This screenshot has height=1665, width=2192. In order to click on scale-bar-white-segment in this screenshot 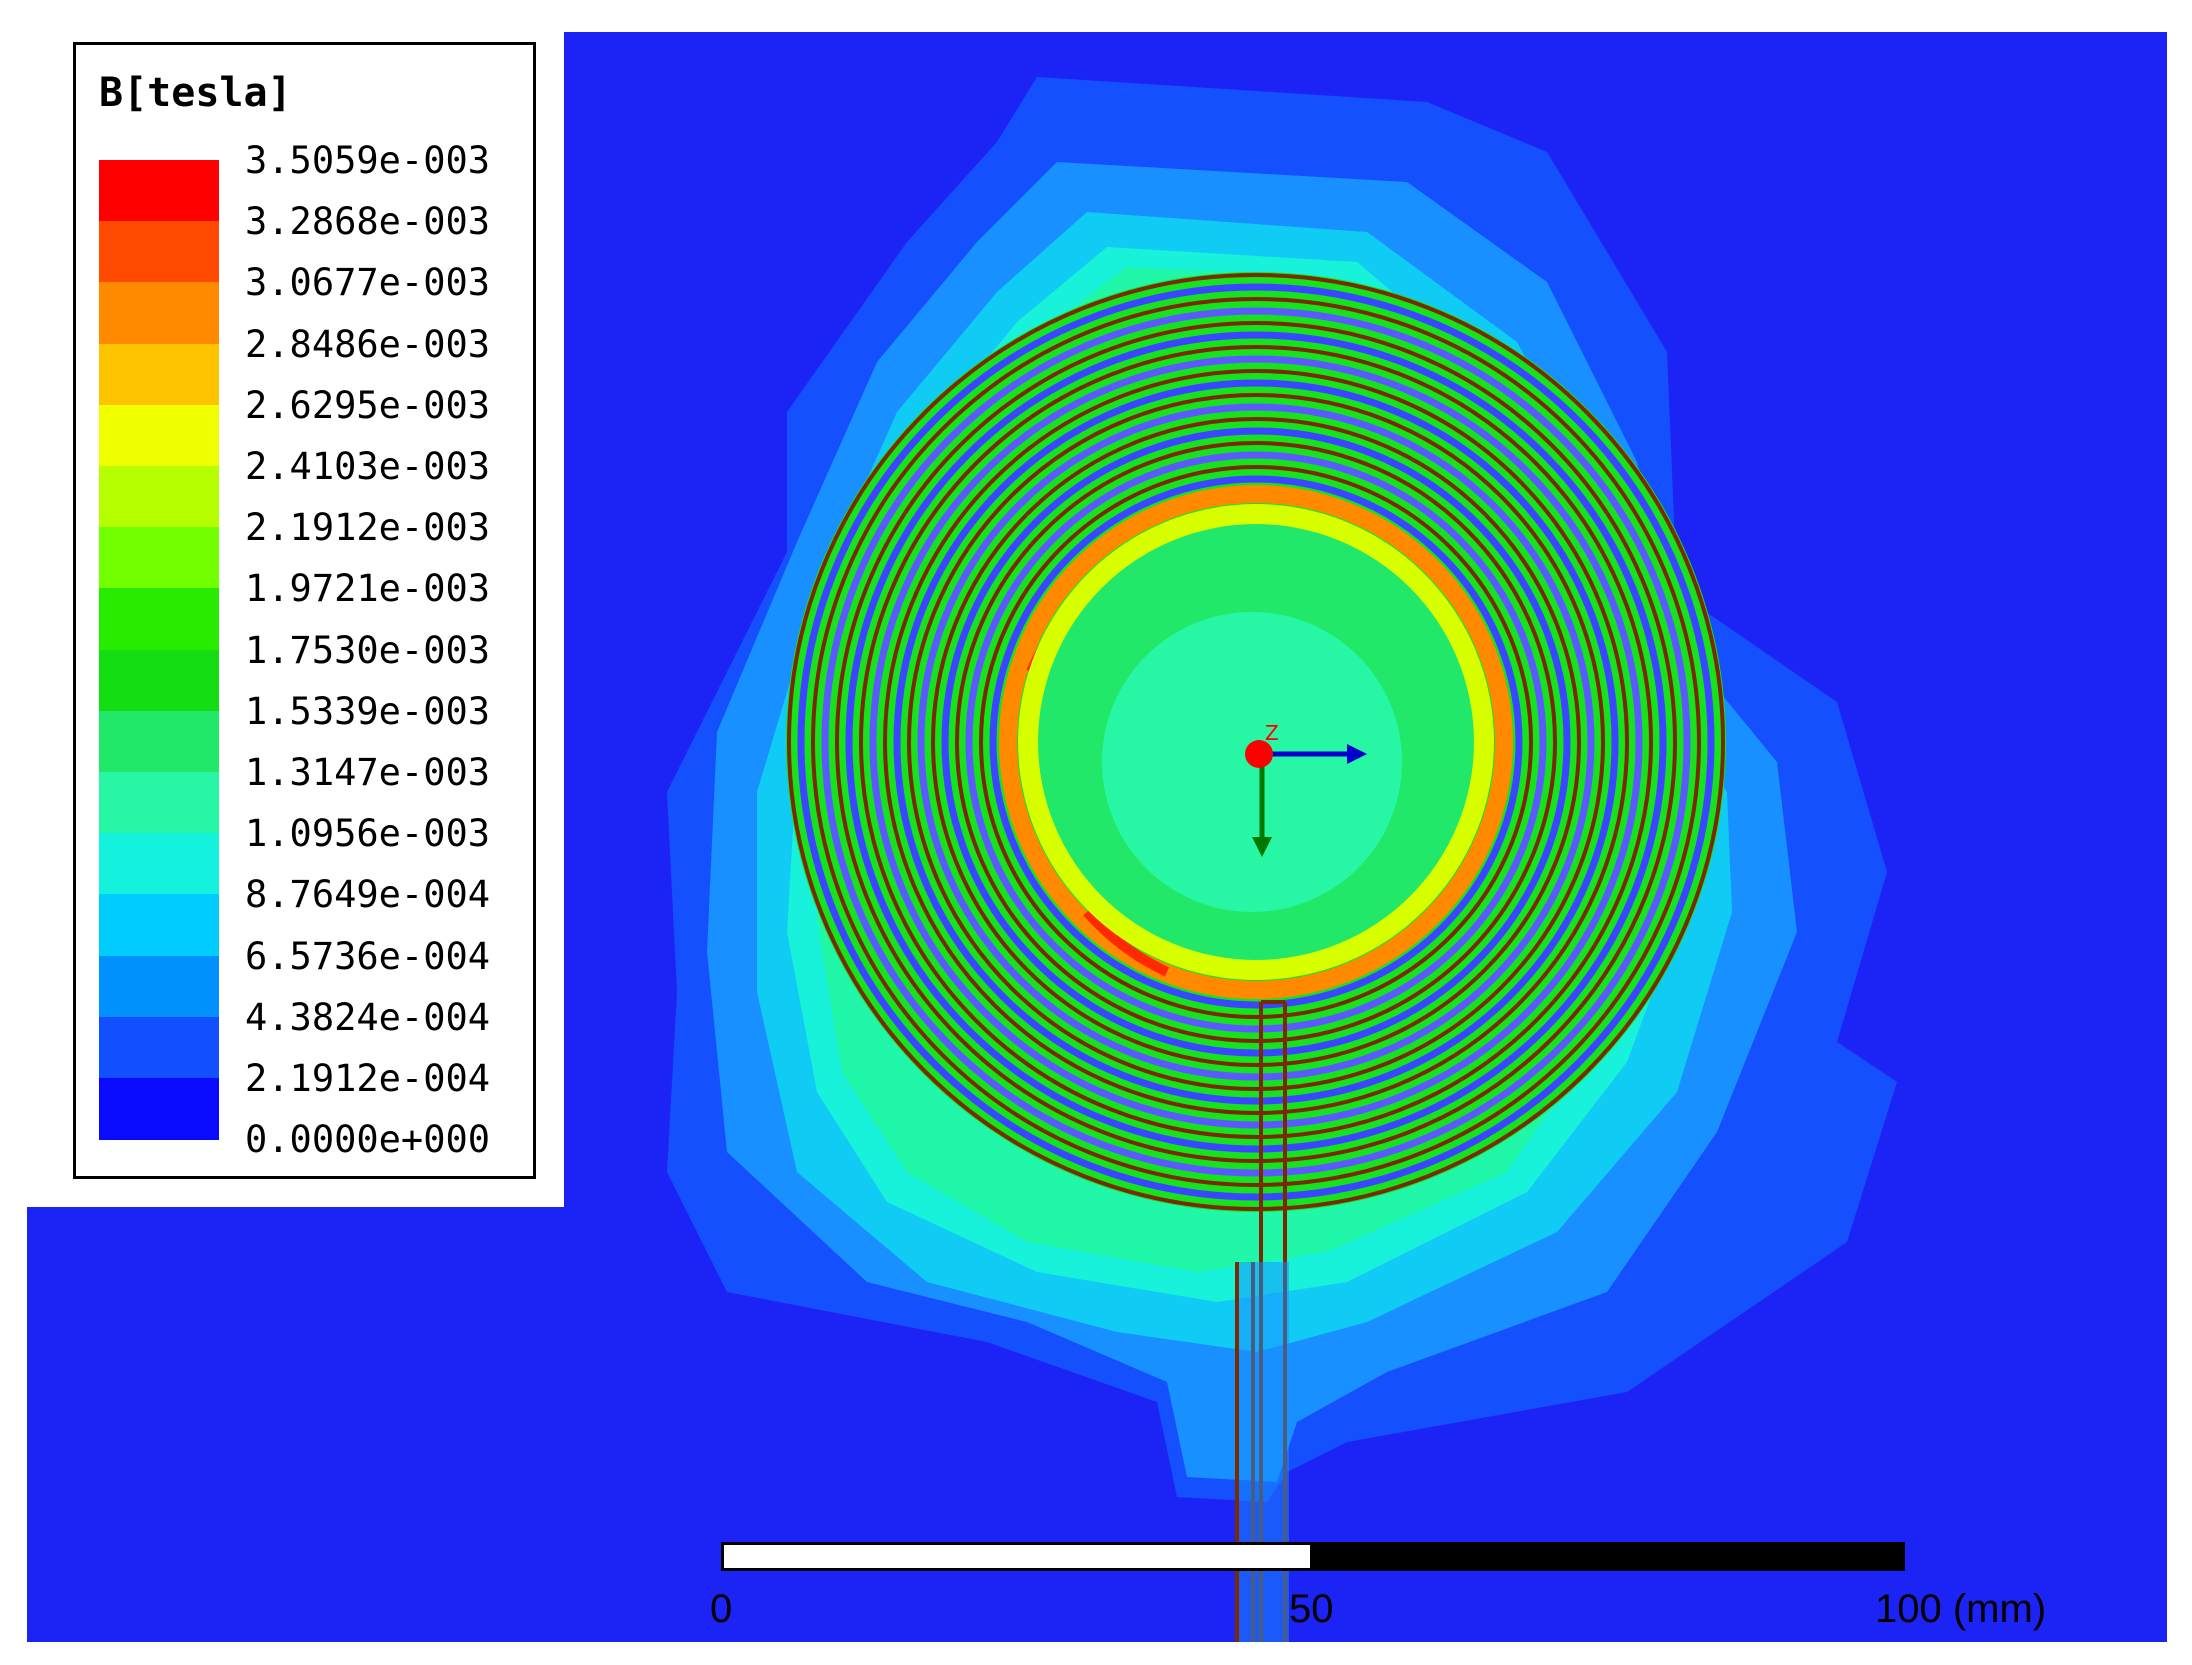, I will do `click(1017, 1556)`.